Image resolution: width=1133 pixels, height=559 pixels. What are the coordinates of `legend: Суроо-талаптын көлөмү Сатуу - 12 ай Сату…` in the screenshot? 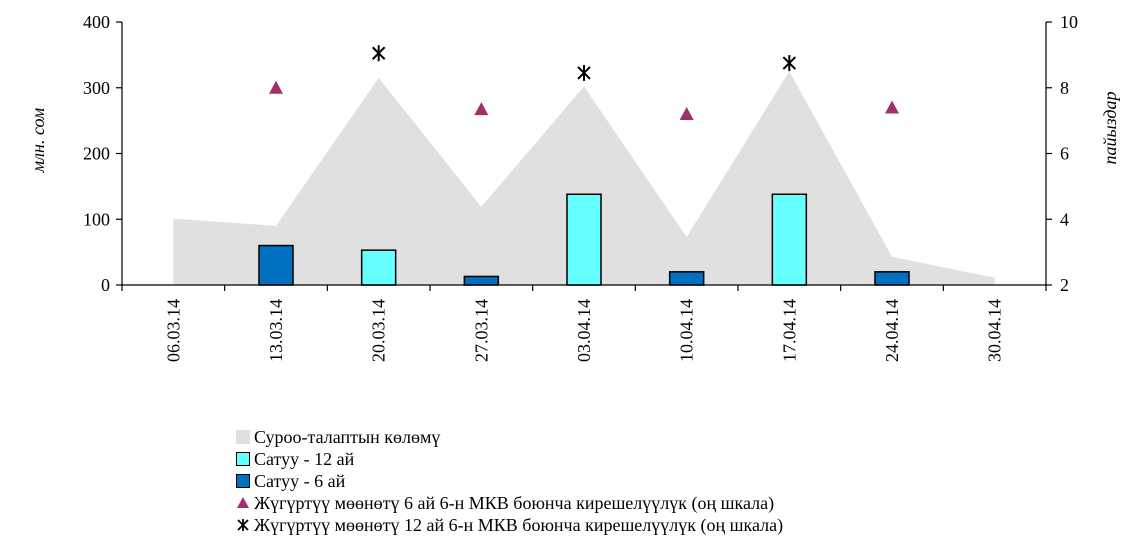 It's located at (509, 481).